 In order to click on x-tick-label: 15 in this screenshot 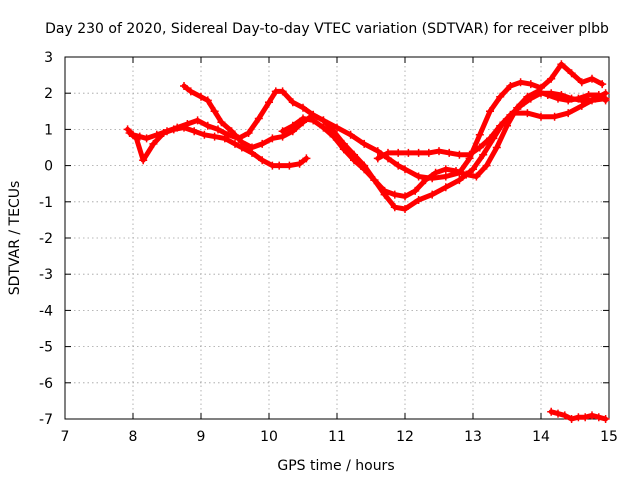, I will do `click(609, 437)`.